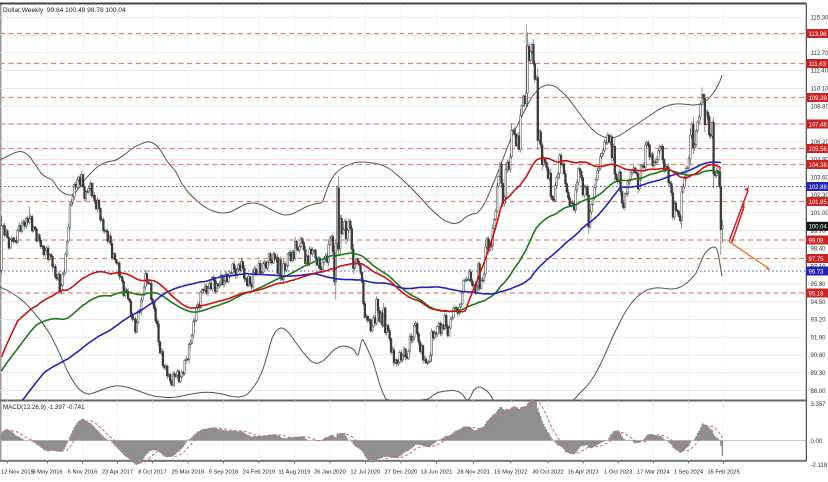 The height and width of the screenshot is (482, 828). Describe the element at coordinates (400, 473) in the screenshot. I see `svg-text: 27 Dec 2020` at that location.